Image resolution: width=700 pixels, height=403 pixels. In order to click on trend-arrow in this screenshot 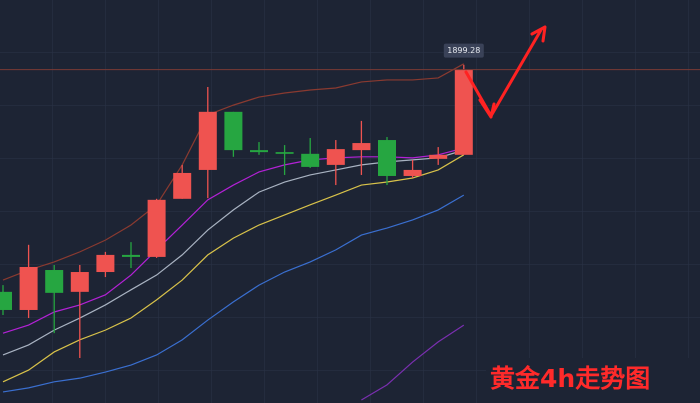, I will do `click(505, 72)`.